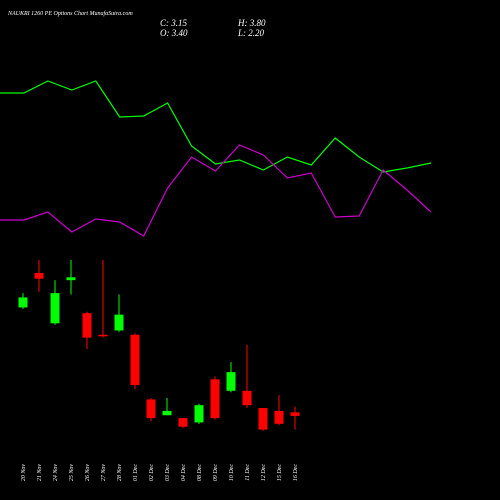  What do you see at coordinates (174, 33) in the screenshot?
I see `open-text: O: 3.40` at bounding box center [174, 33].